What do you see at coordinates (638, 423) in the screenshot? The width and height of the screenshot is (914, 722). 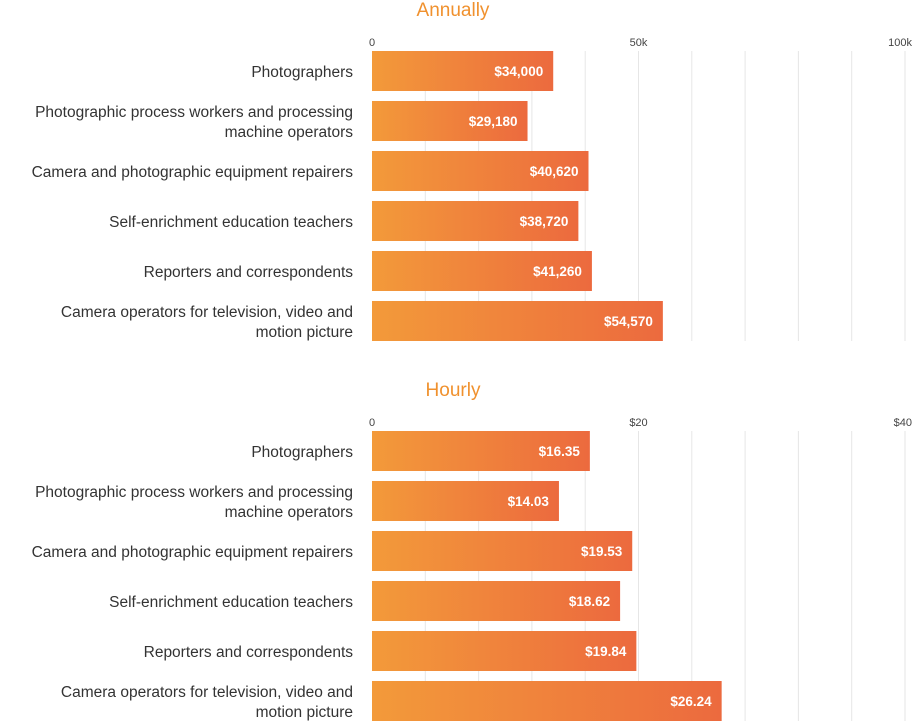 I see `hourly-tick-label: $20` at bounding box center [638, 423].